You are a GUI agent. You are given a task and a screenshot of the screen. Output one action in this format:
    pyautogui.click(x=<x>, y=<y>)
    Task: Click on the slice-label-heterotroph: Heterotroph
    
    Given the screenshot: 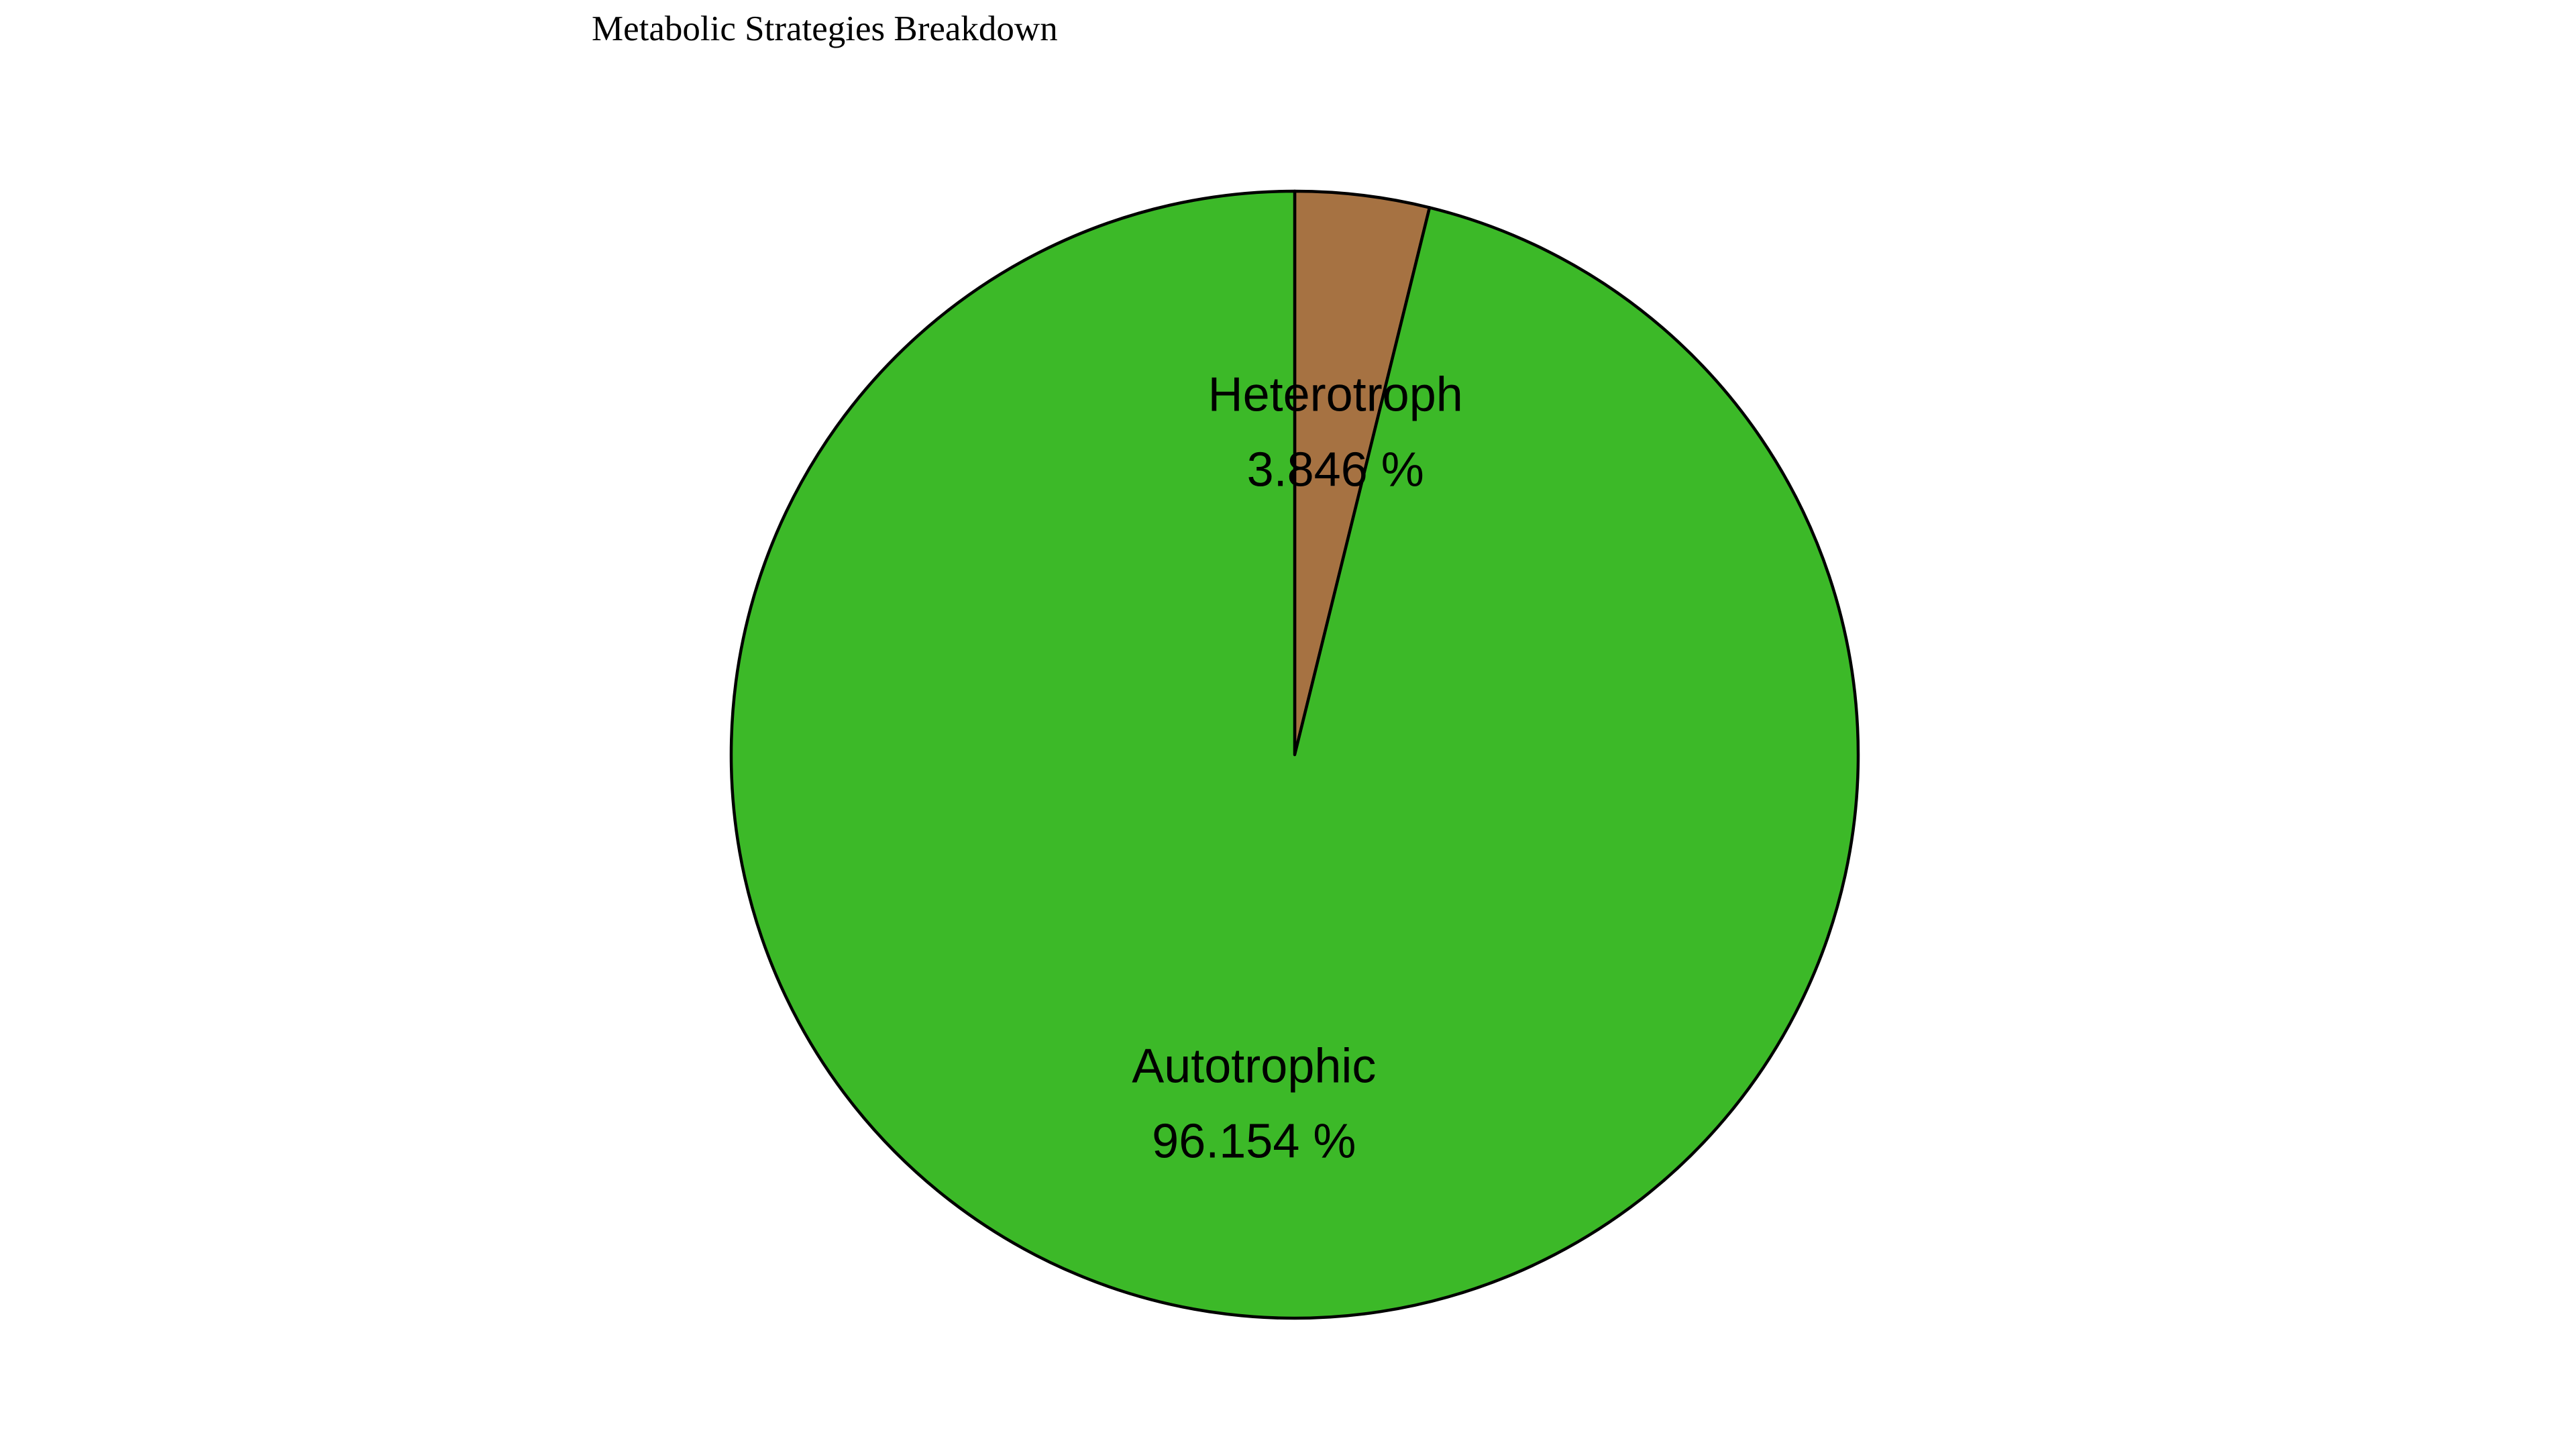 What is the action you would take?
    pyautogui.click(x=1335, y=395)
    